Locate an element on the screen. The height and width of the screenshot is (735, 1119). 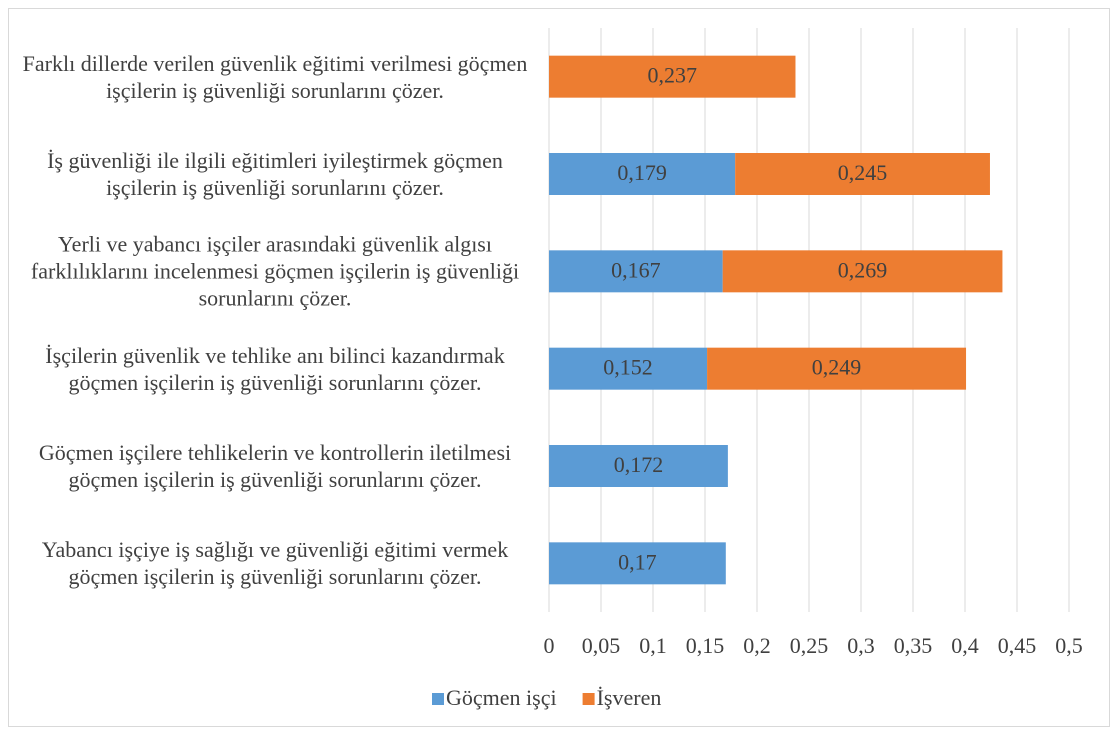
x-tick-label: 0,5 is located at coordinates (1069, 645).